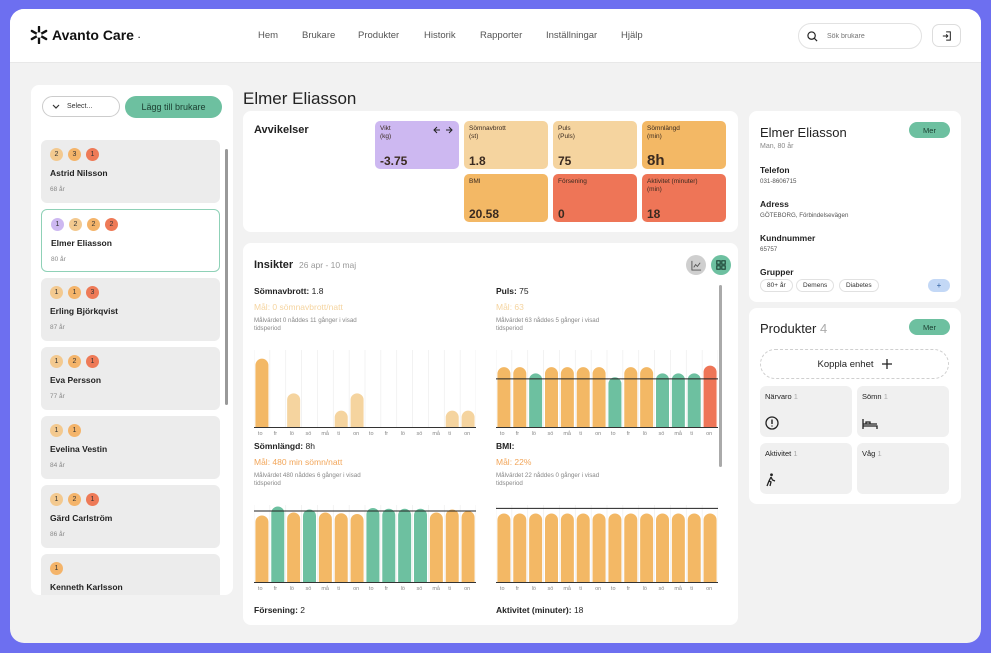  What do you see at coordinates (595, 198) in the screenshot?
I see `deviation-tile: Försening 0` at bounding box center [595, 198].